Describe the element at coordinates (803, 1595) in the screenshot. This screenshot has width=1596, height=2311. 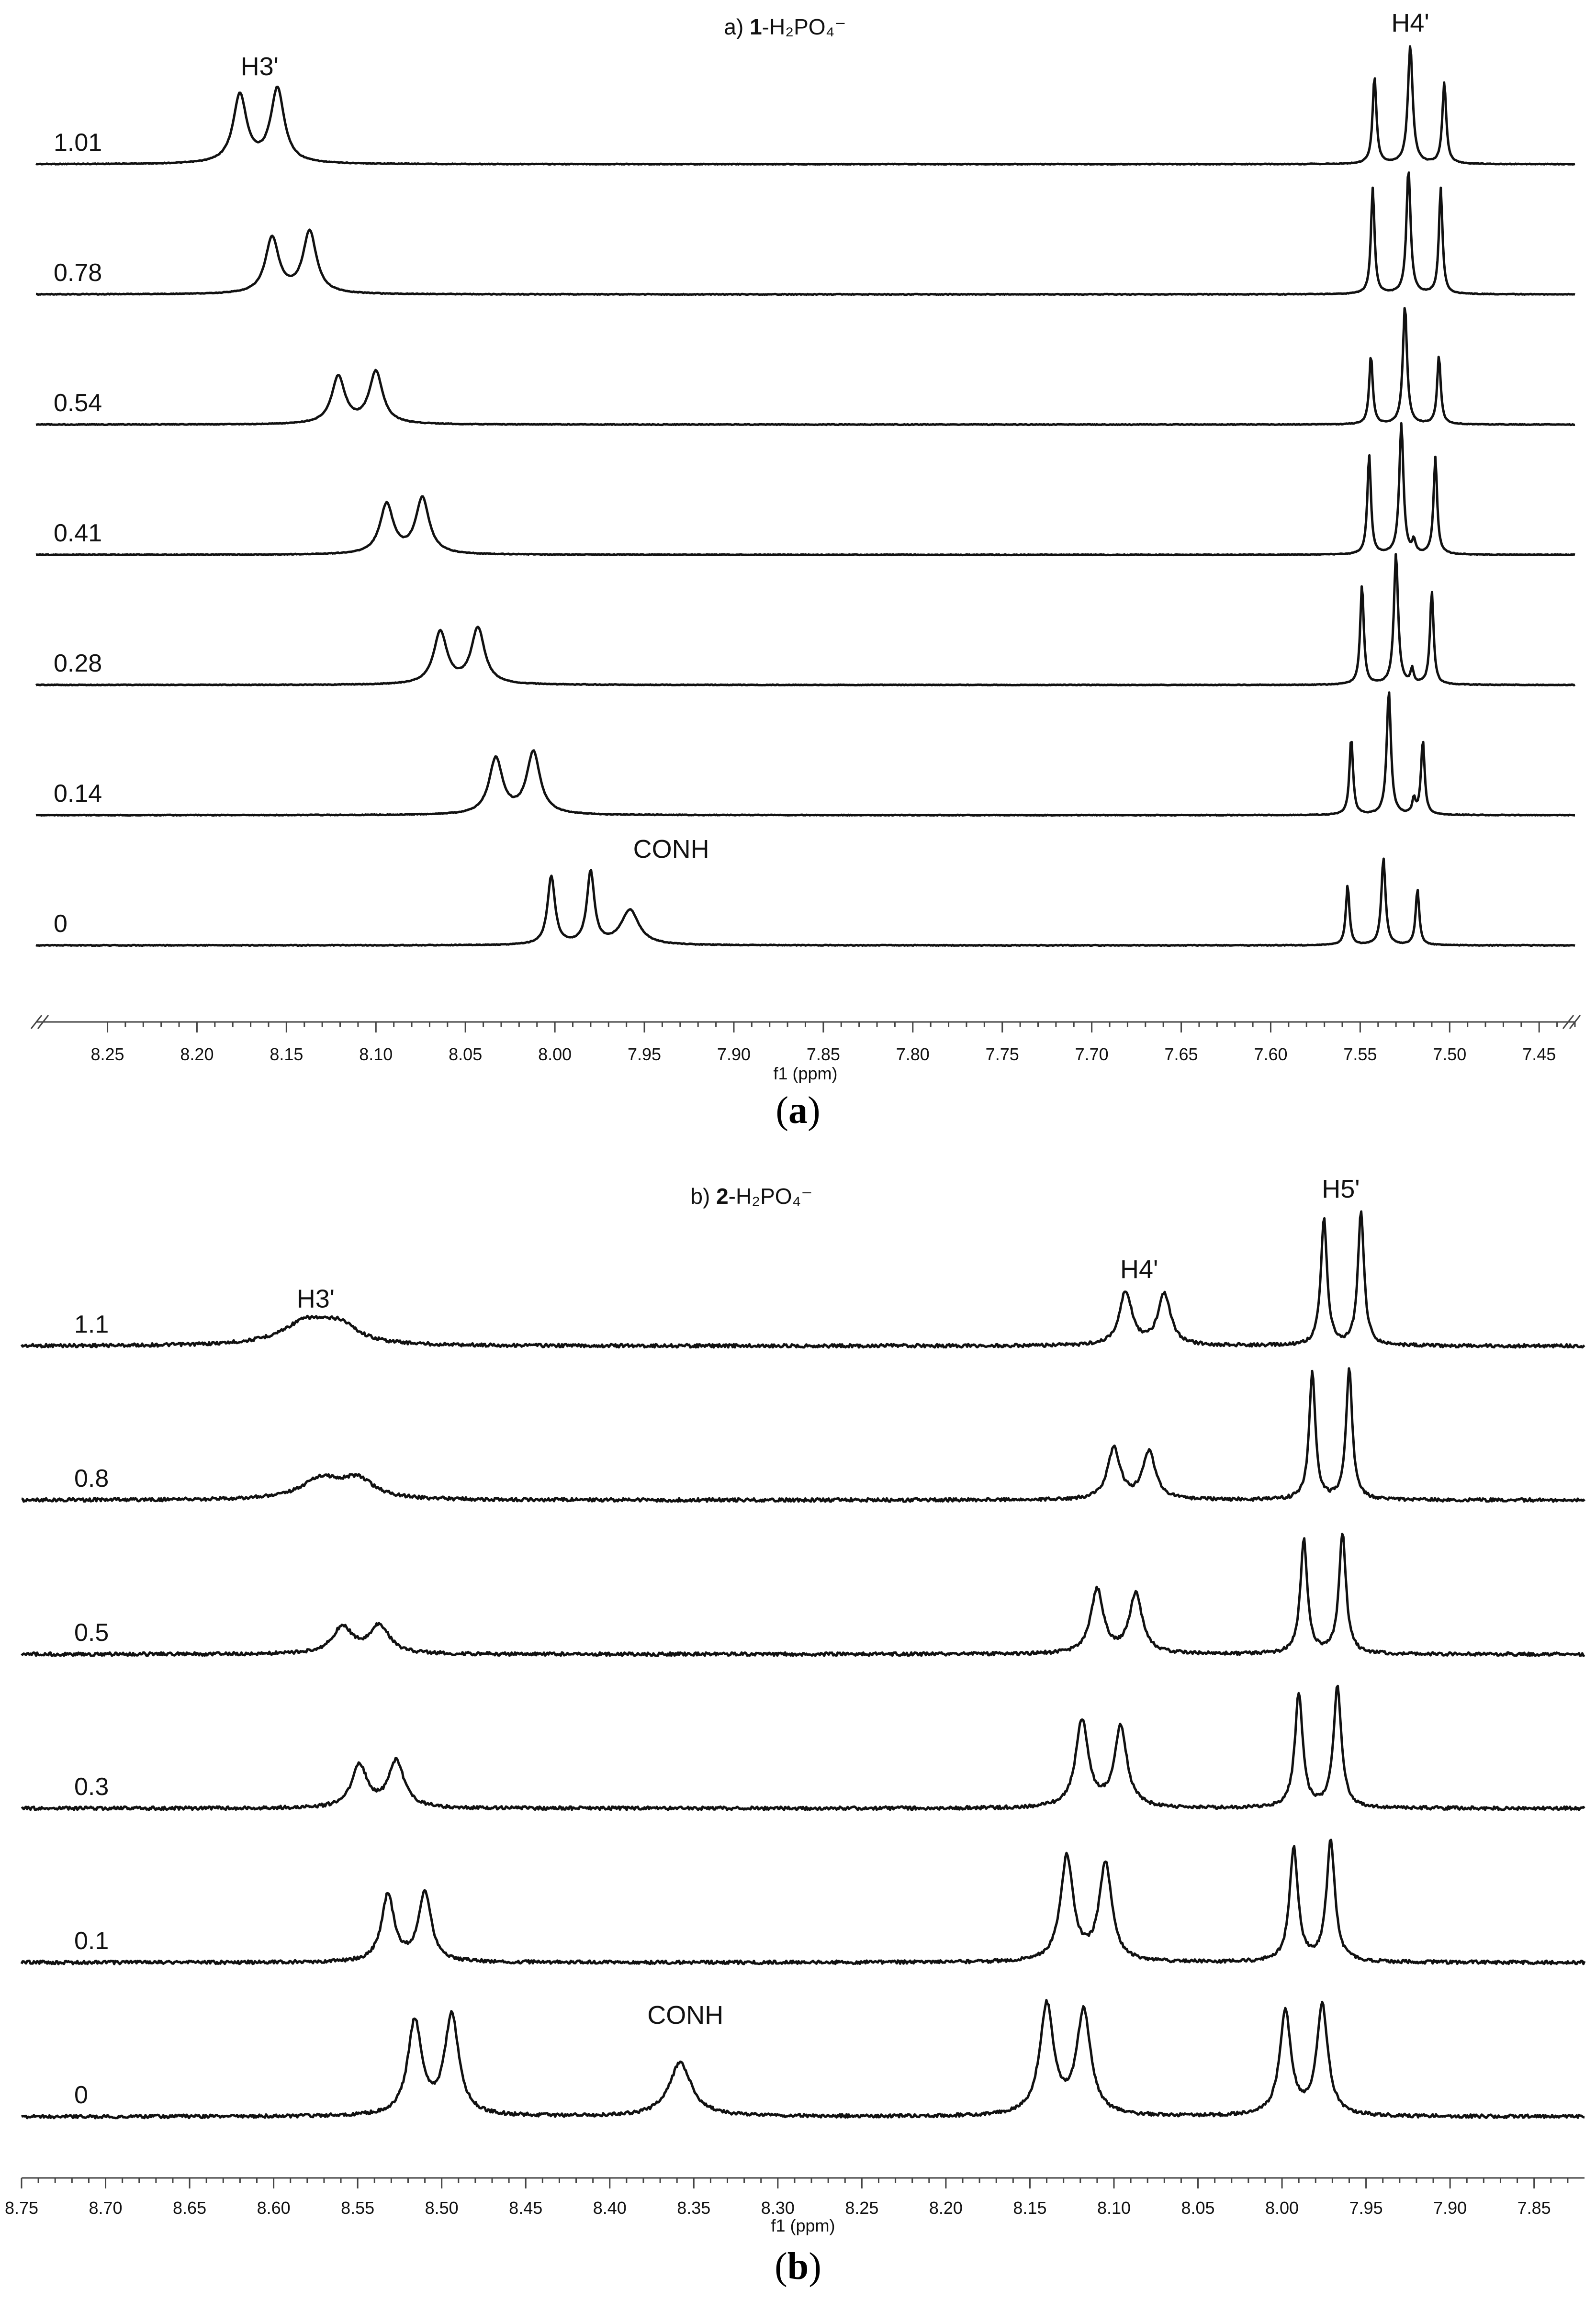
I see `spectrum-trace-0.5` at that location.